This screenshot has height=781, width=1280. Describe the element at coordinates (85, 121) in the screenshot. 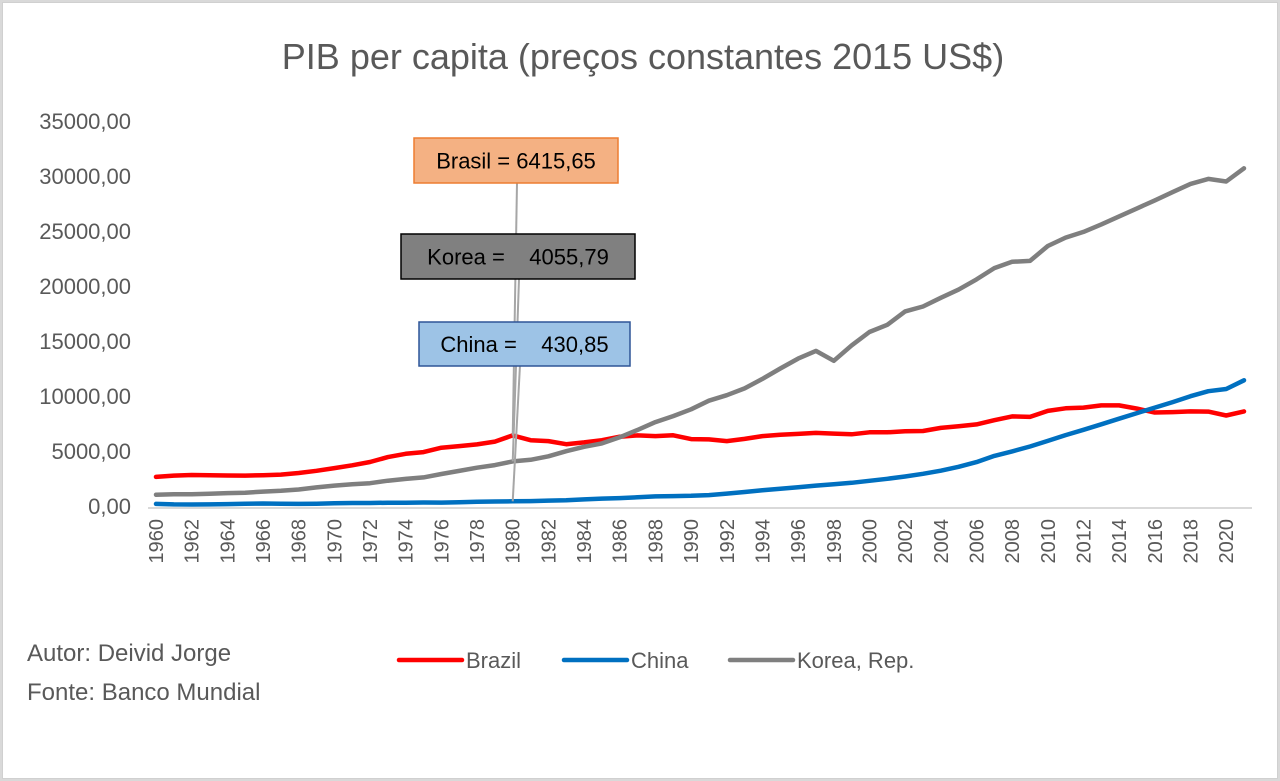

I see `y-tick-label: 35000,00` at that location.